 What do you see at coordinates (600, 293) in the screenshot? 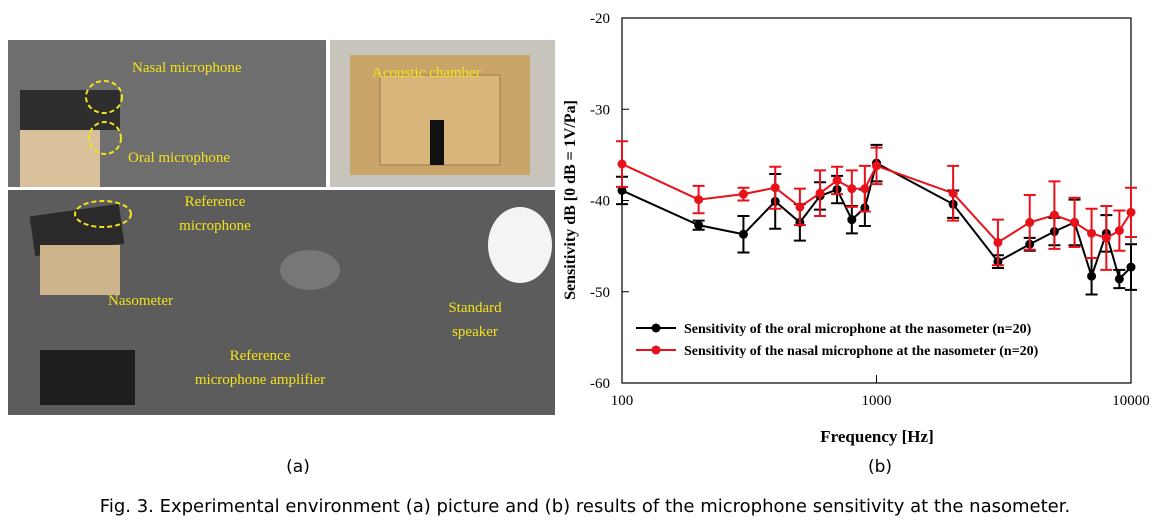
I see `y-tick-label: -50` at bounding box center [600, 293].